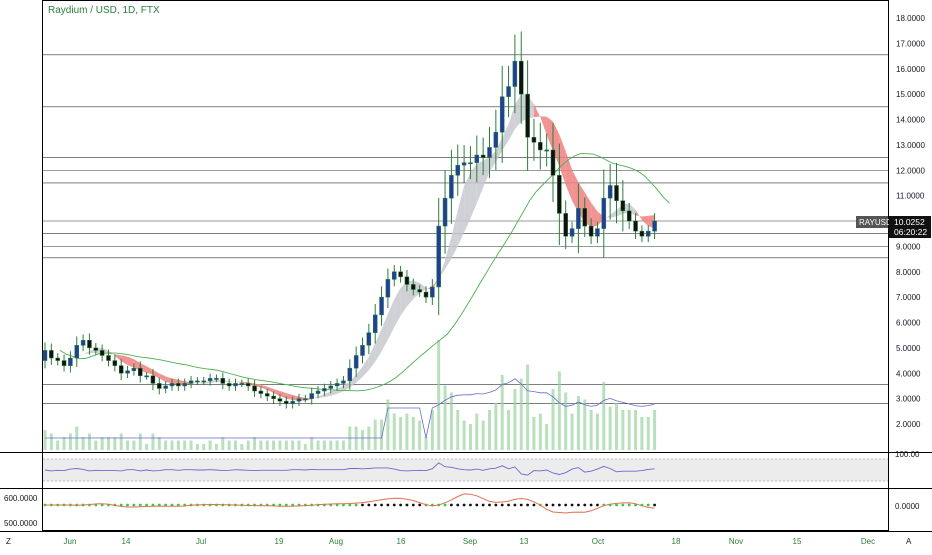  What do you see at coordinates (279, 541) in the screenshot?
I see `time-tick-label: 19` at bounding box center [279, 541].